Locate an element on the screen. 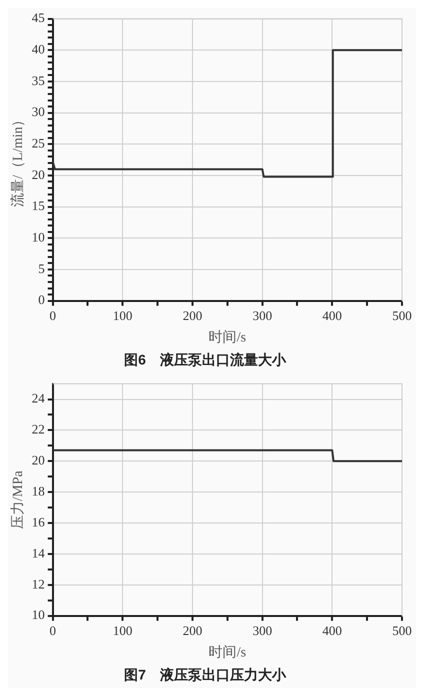 This screenshot has width=424, height=697. y-tick-label: 30 is located at coordinates (38, 112).